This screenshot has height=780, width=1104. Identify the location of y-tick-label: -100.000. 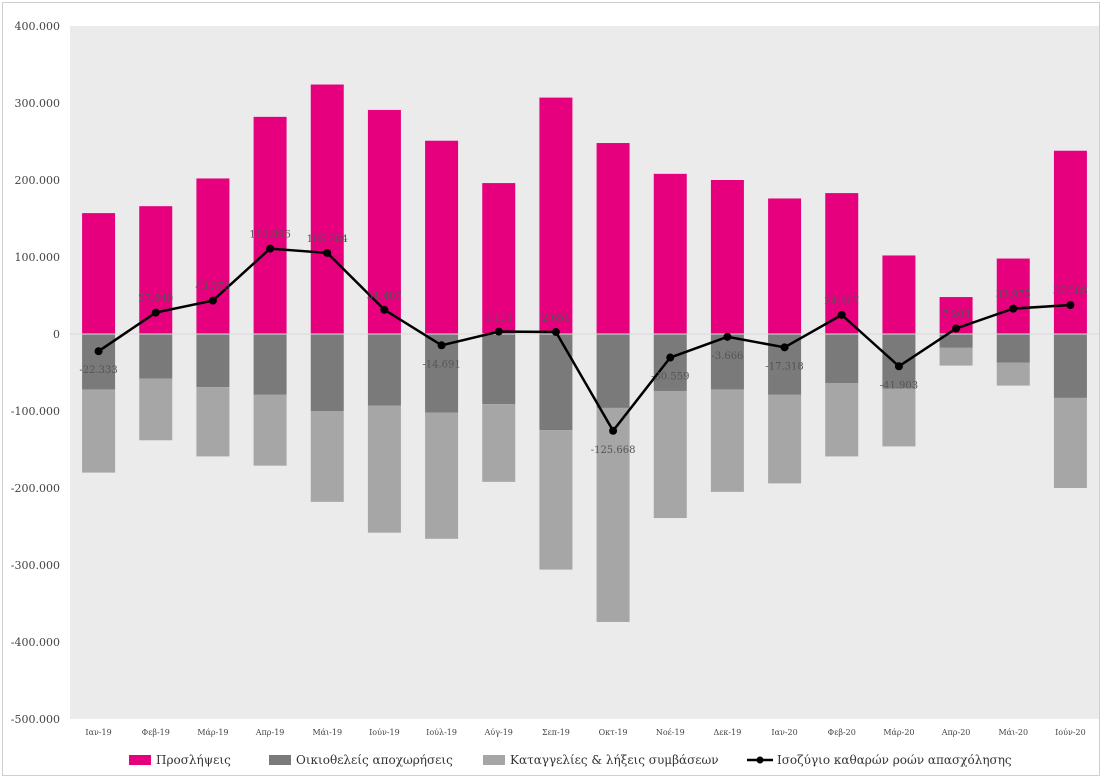
(35, 411).